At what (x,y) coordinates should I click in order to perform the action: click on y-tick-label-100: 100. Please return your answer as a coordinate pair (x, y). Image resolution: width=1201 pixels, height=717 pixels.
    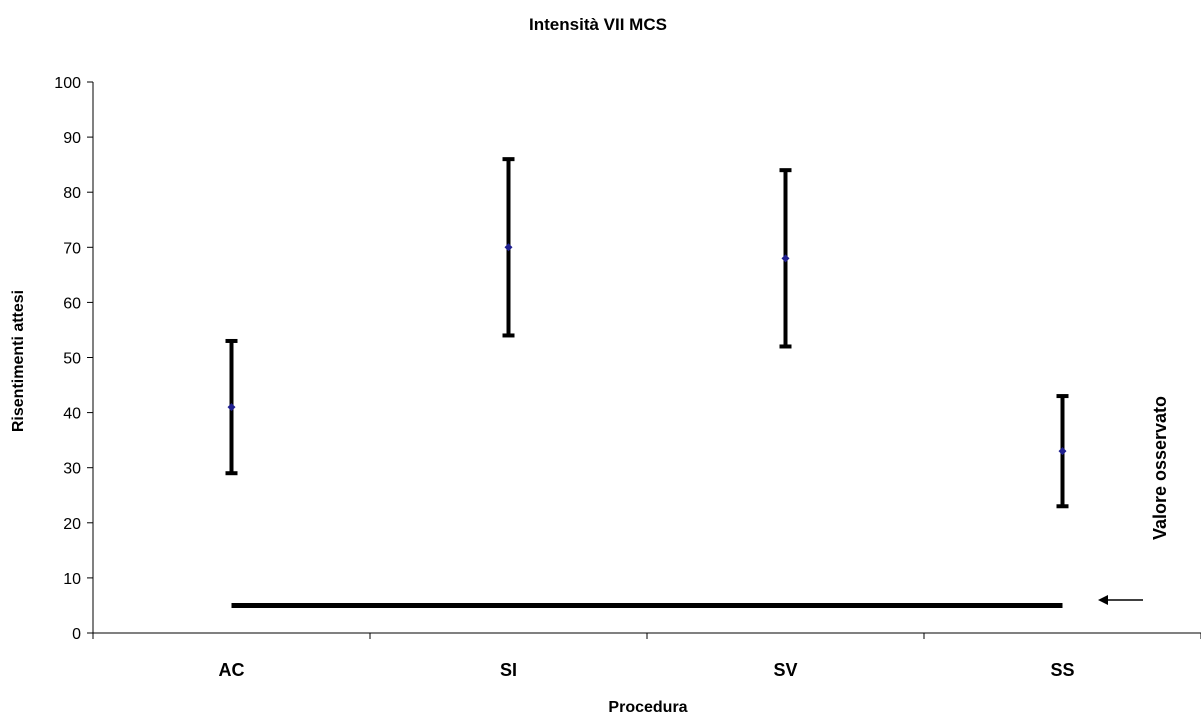
    Looking at the image, I should click on (67, 83).